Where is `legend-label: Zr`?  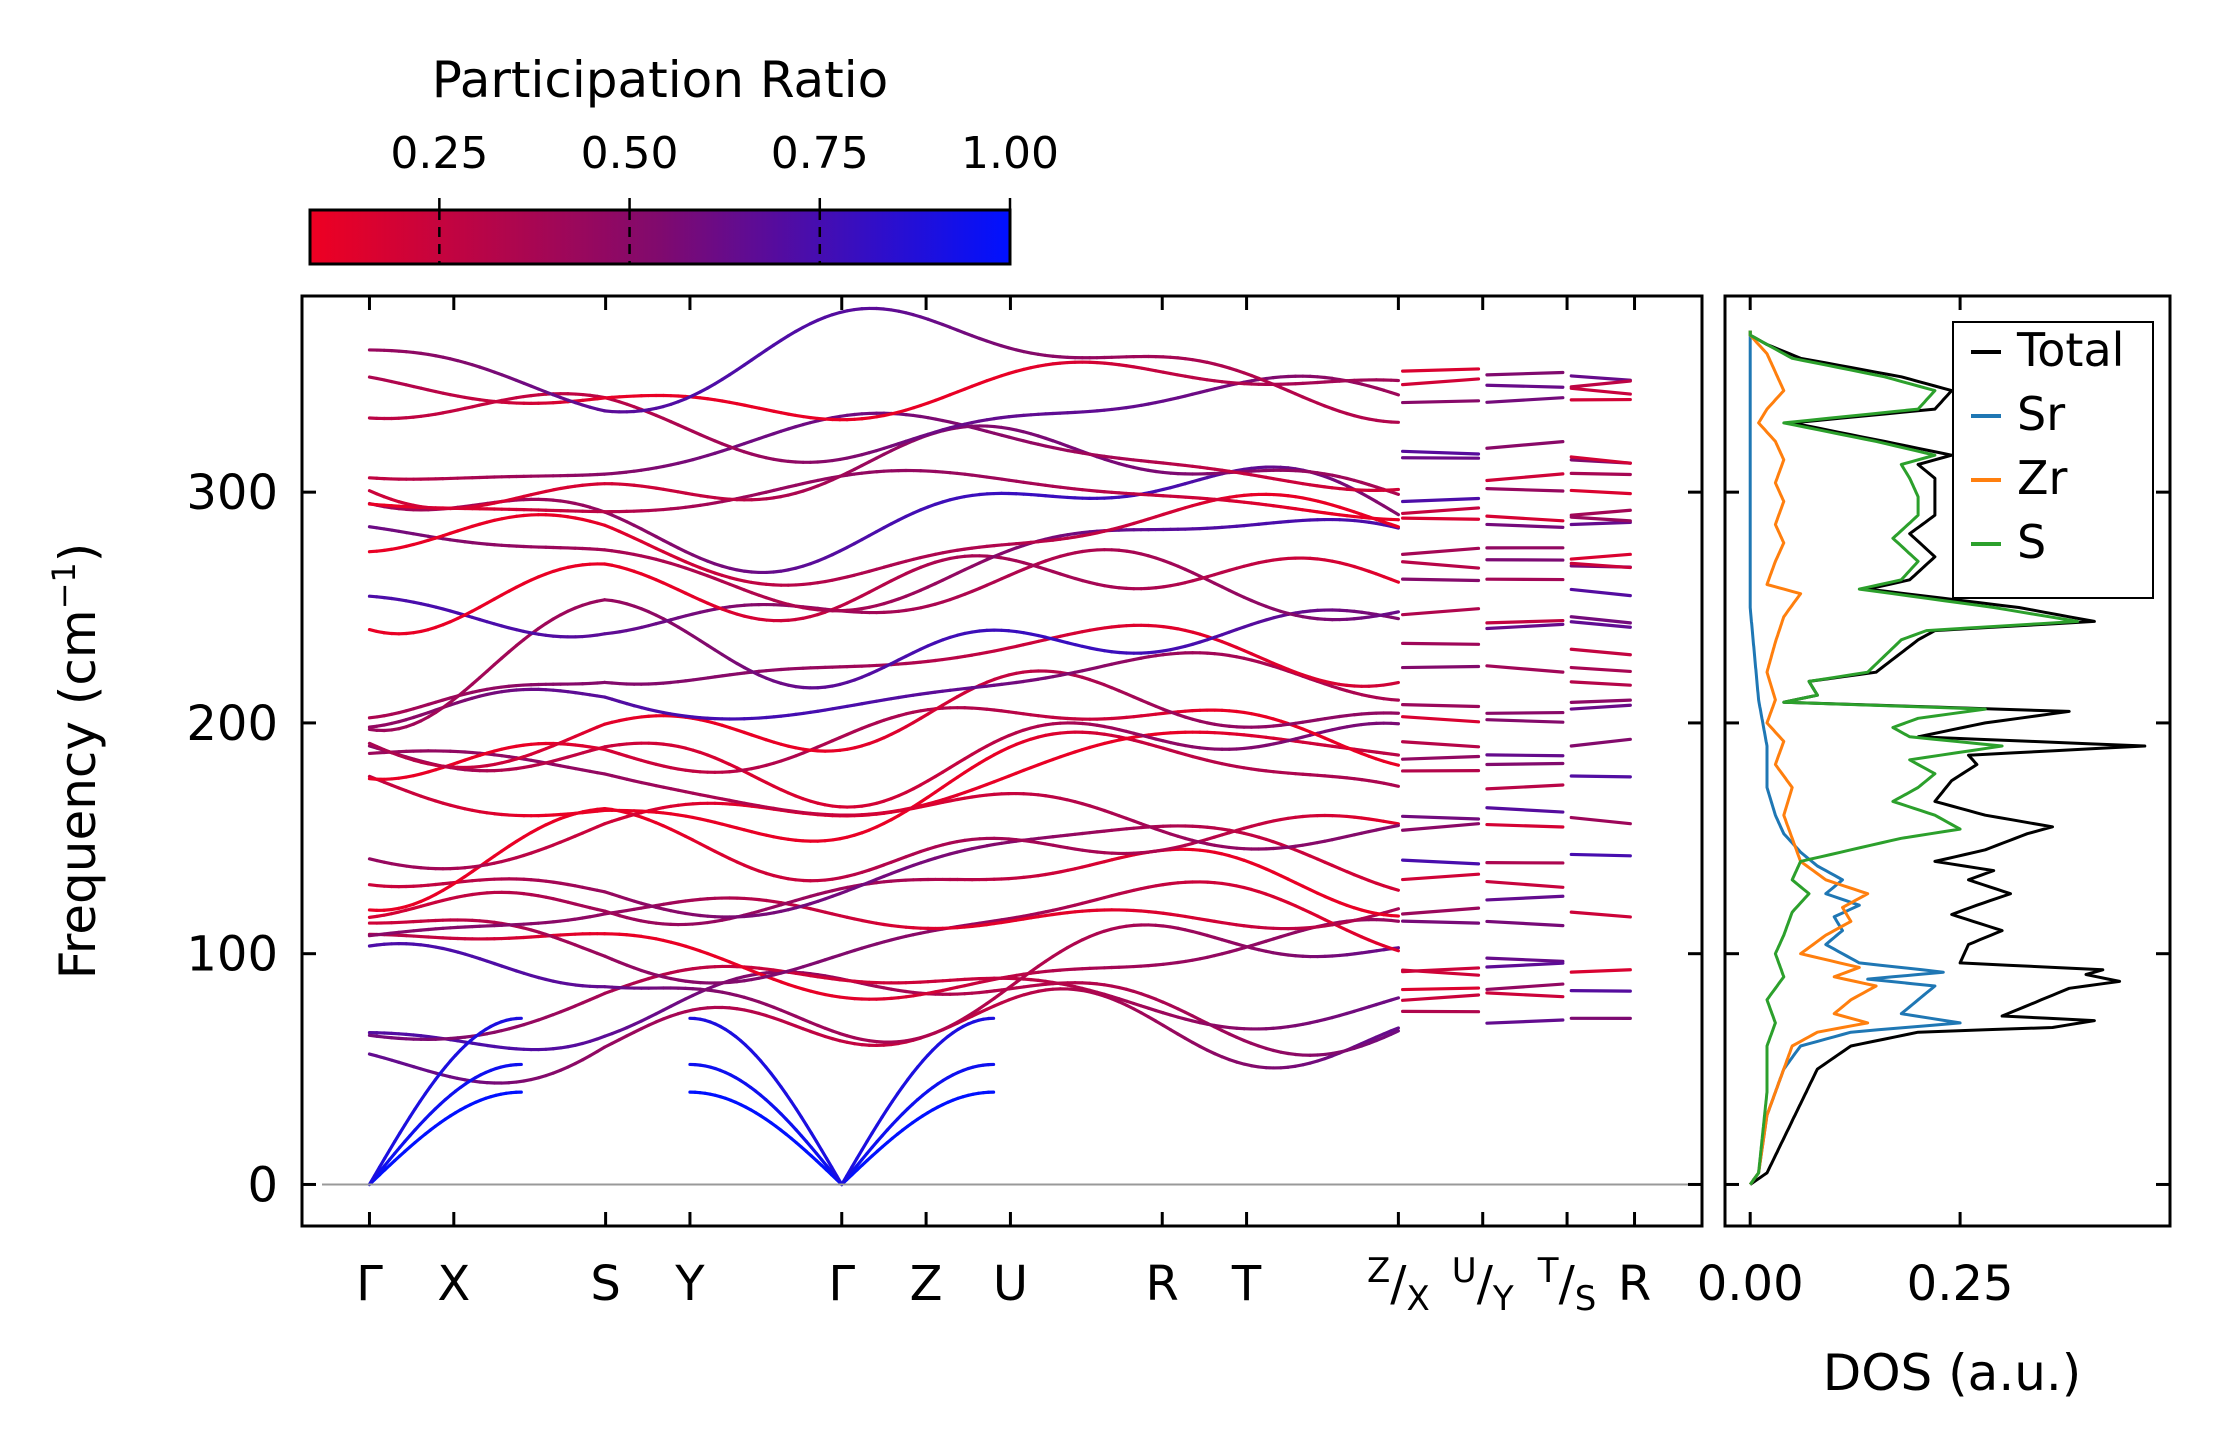
legend-label: Zr is located at coordinates (2042, 478).